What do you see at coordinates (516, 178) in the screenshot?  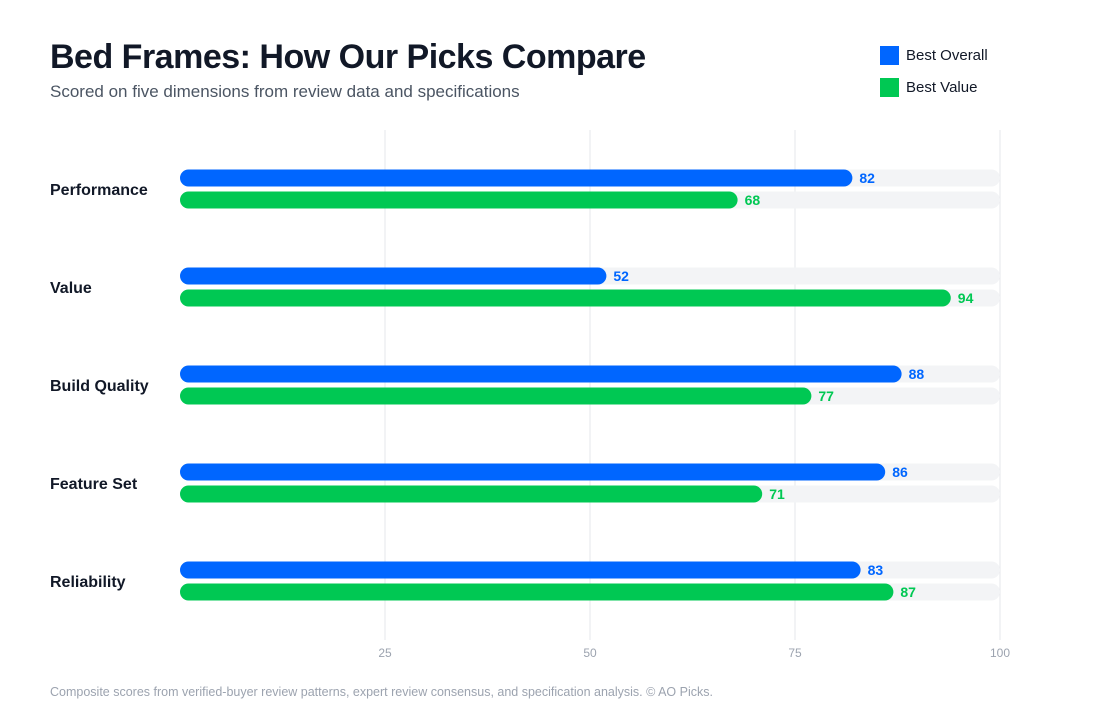 I see `bar-performance-best-overall` at bounding box center [516, 178].